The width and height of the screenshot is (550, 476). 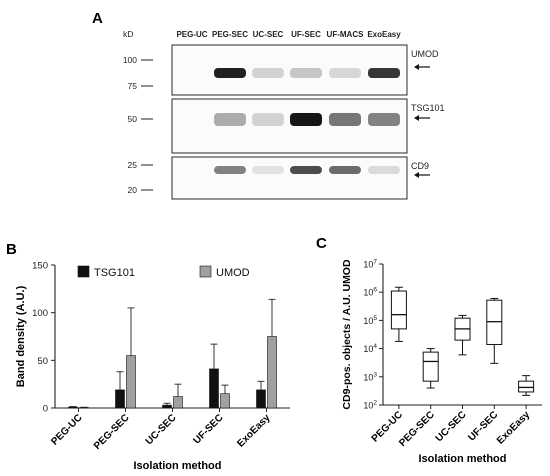 What do you see at coordinates (370, 405) in the screenshot?
I see `y-tick-label: 102` at bounding box center [370, 405].